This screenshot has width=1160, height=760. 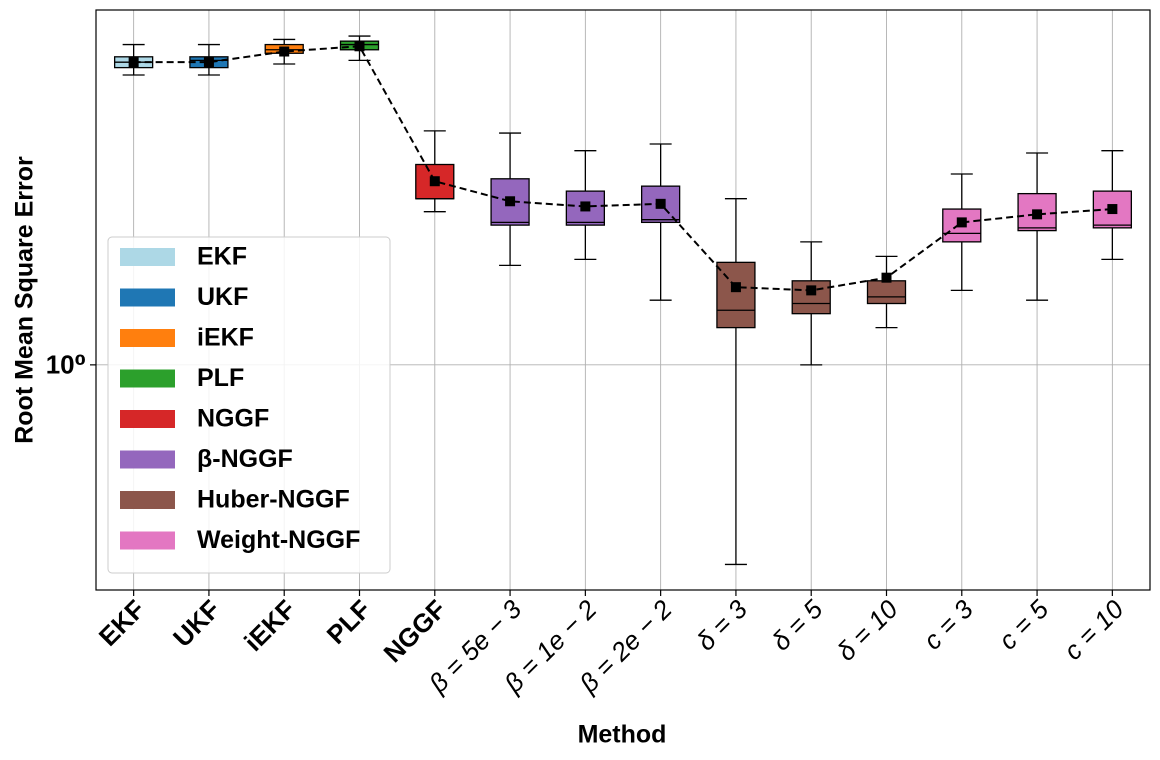 I want to click on x-tick-label: c = 5, so click(x=1024, y=625).